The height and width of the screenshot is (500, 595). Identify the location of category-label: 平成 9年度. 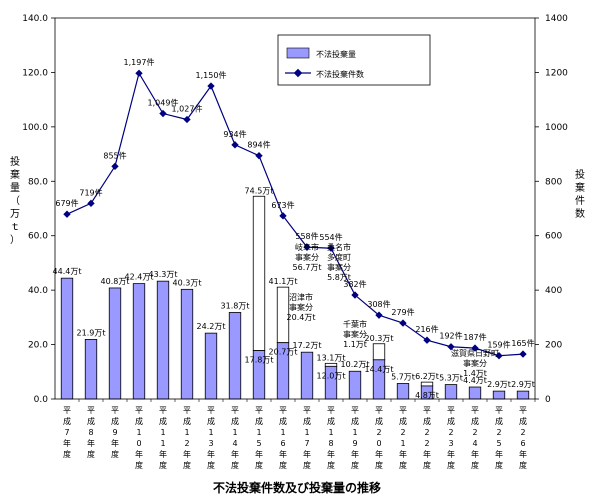
(115, 432).